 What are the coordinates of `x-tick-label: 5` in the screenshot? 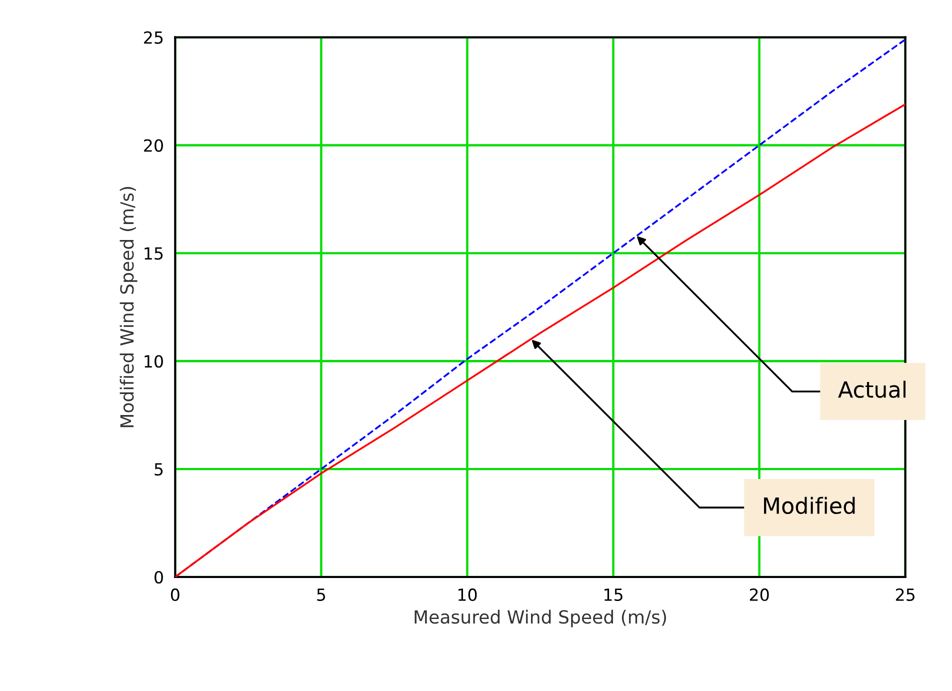 It's located at (321, 594).